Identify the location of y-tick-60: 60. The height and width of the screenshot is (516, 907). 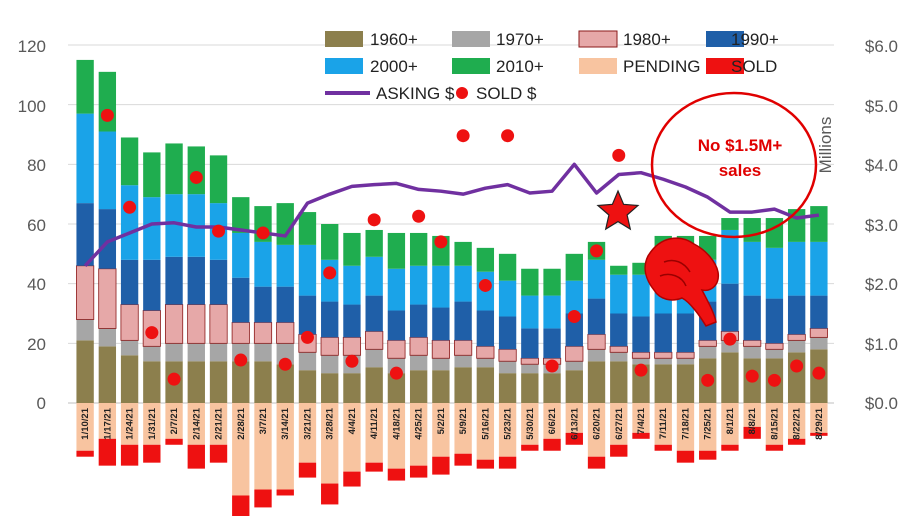
(36, 225).